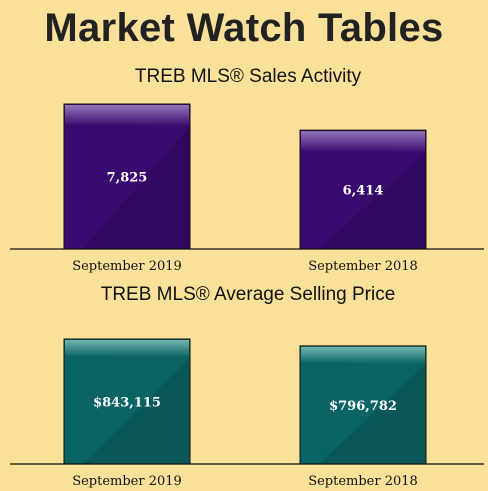  What do you see at coordinates (244, 28) in the screenshot?
I see `page-title: Market Watch Tables` at bounding box center [244, 28].